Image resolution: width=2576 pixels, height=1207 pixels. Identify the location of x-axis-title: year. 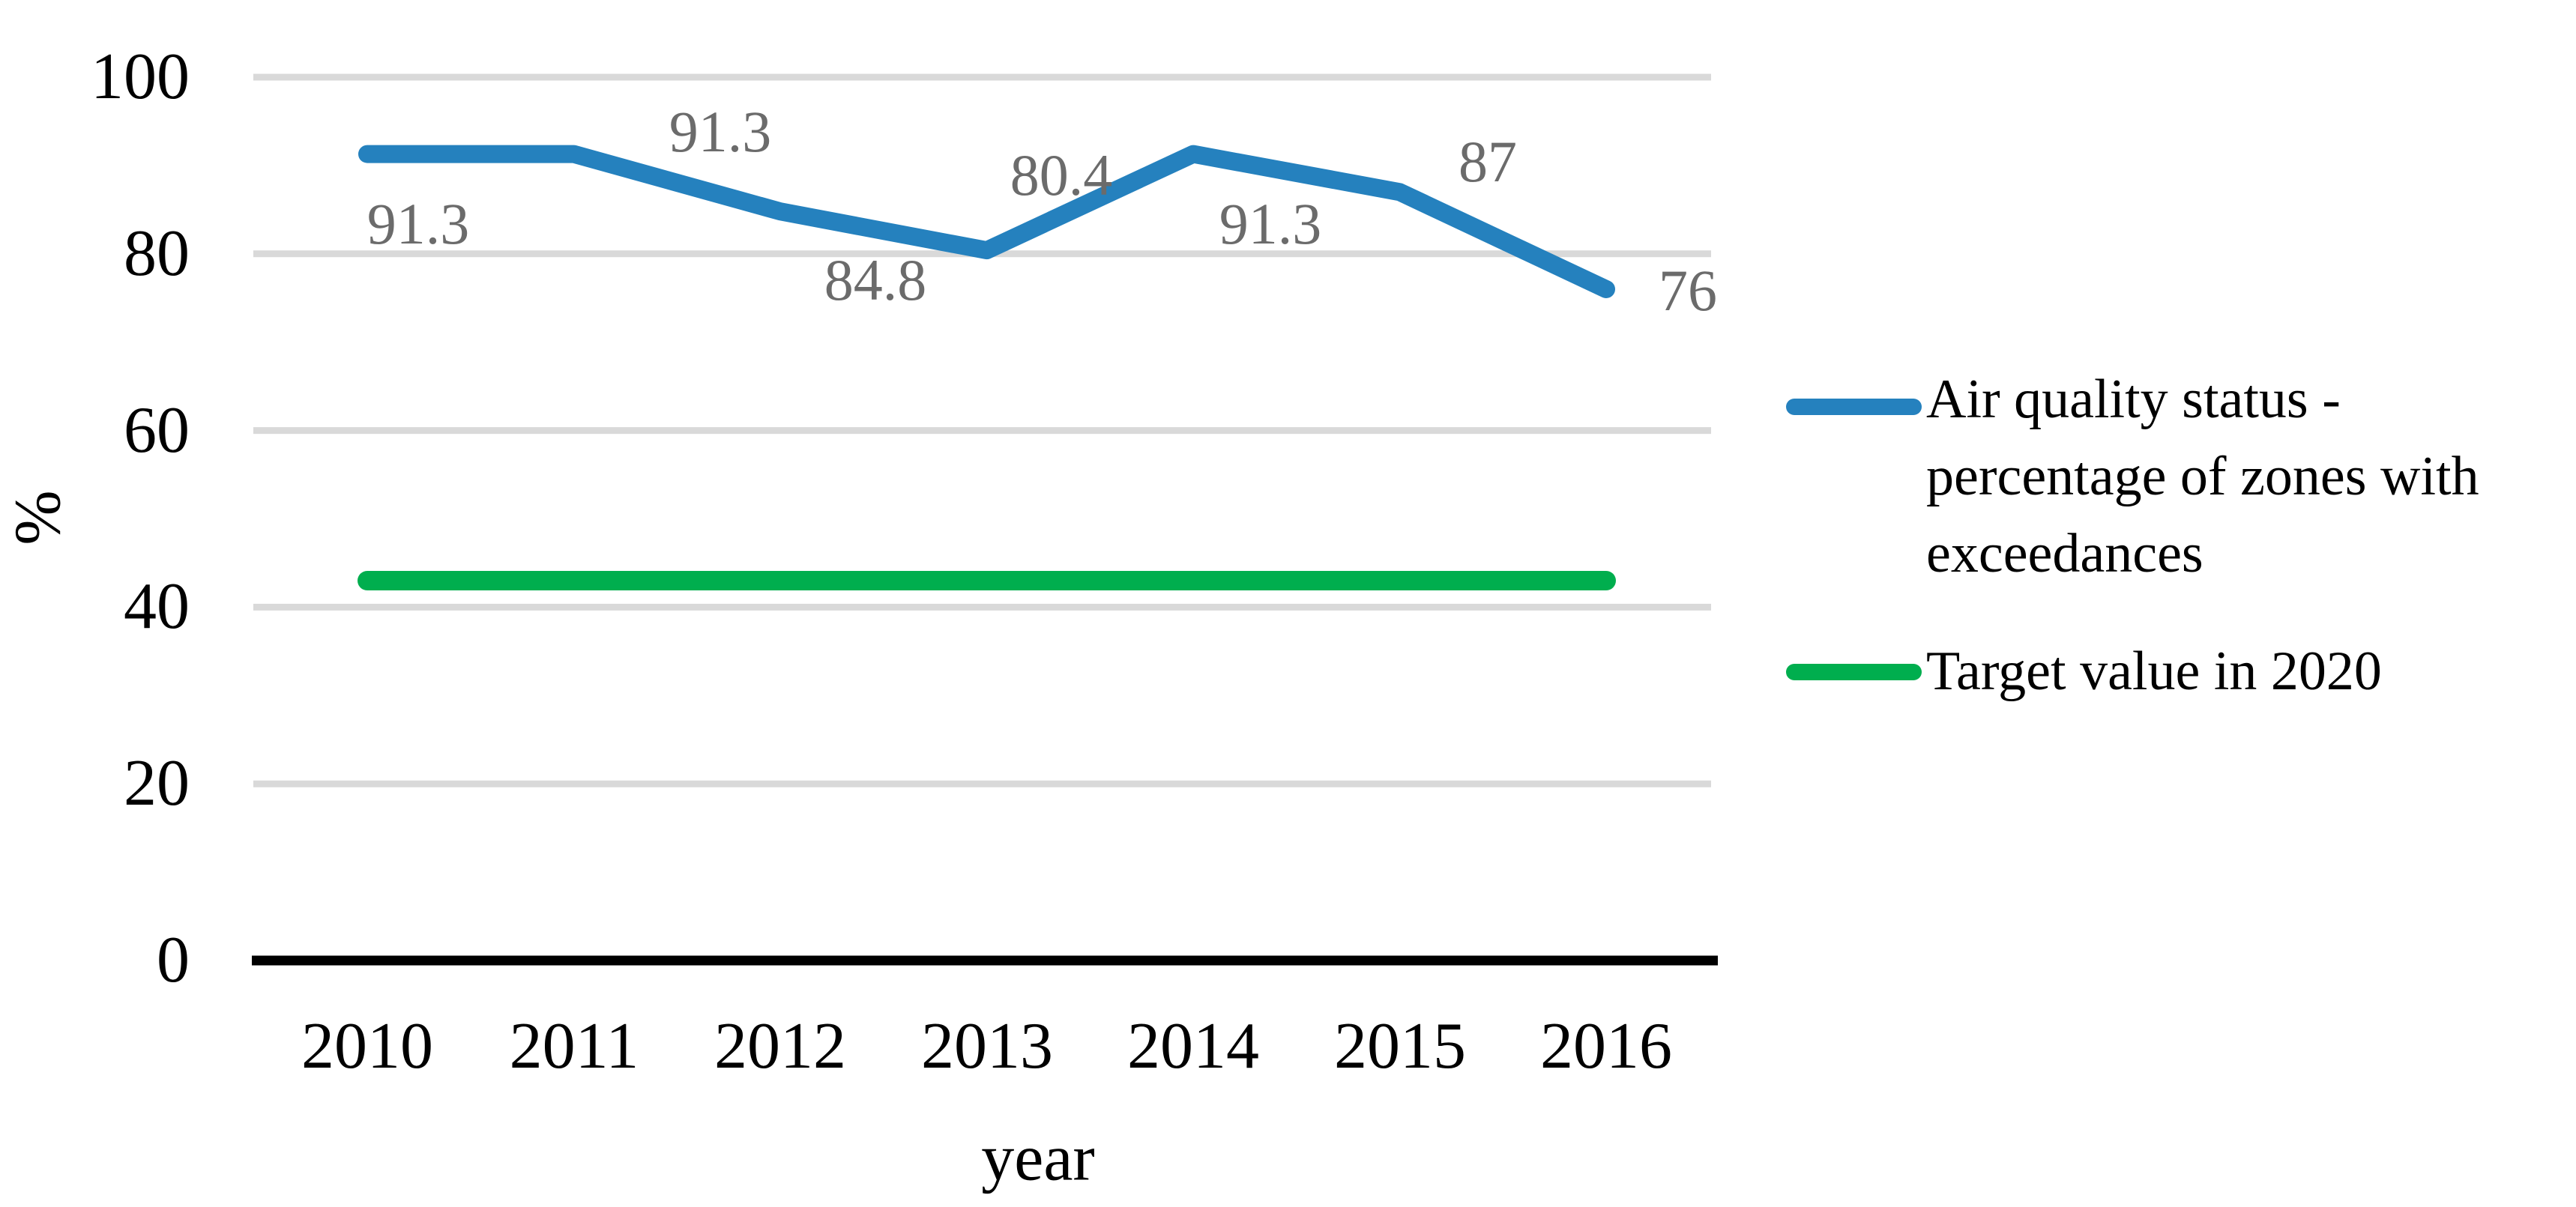
(1038, 1158).